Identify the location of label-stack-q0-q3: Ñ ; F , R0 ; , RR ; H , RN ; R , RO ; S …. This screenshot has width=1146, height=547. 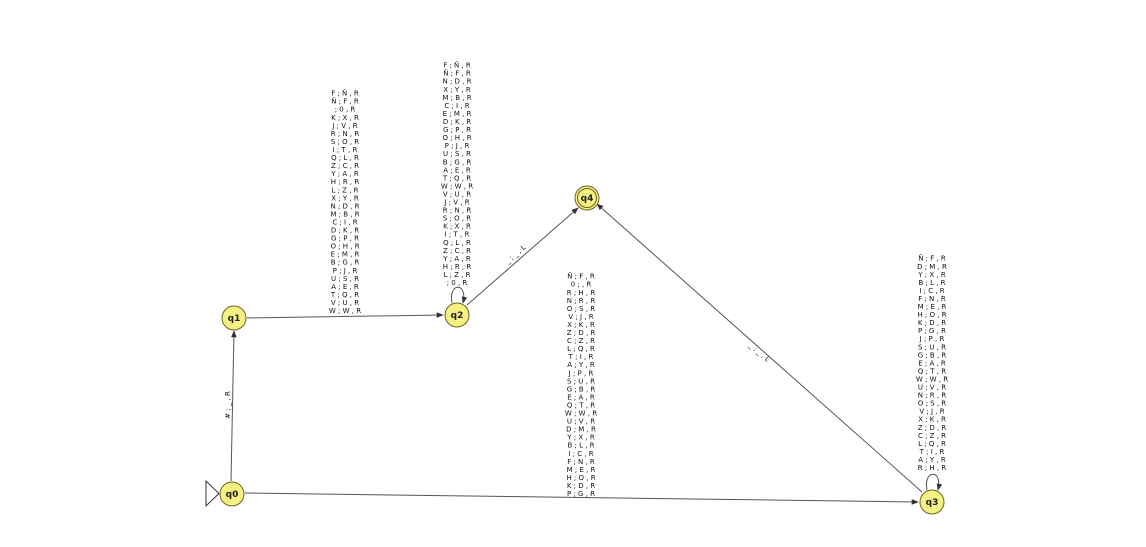
(581, 385).